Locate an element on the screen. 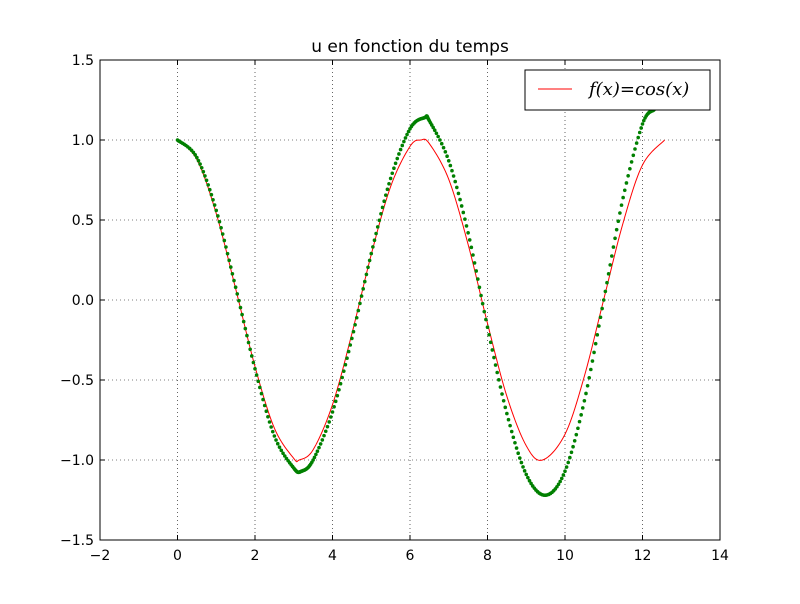 The width and height of the screenshot is (800, 604). legend: f(x)=cos(x) is located at coordinates (617, 90).